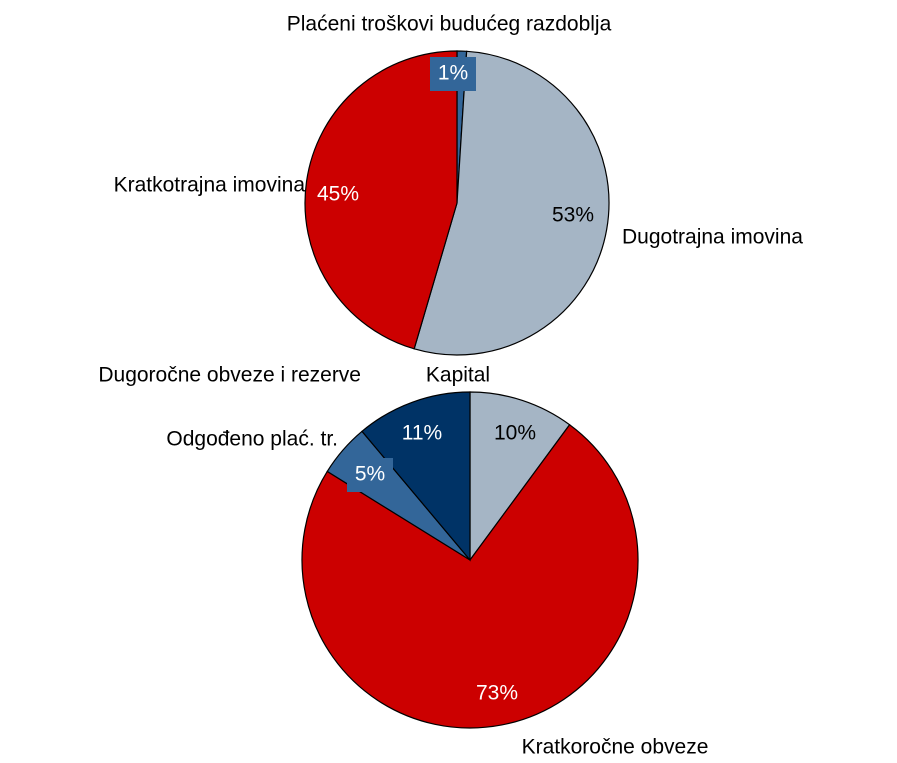  What do you see at coordinates (712, 237) in the screenshot?
I see `category-label: Dugotrajna imovina` at bounding box center [712, 237].